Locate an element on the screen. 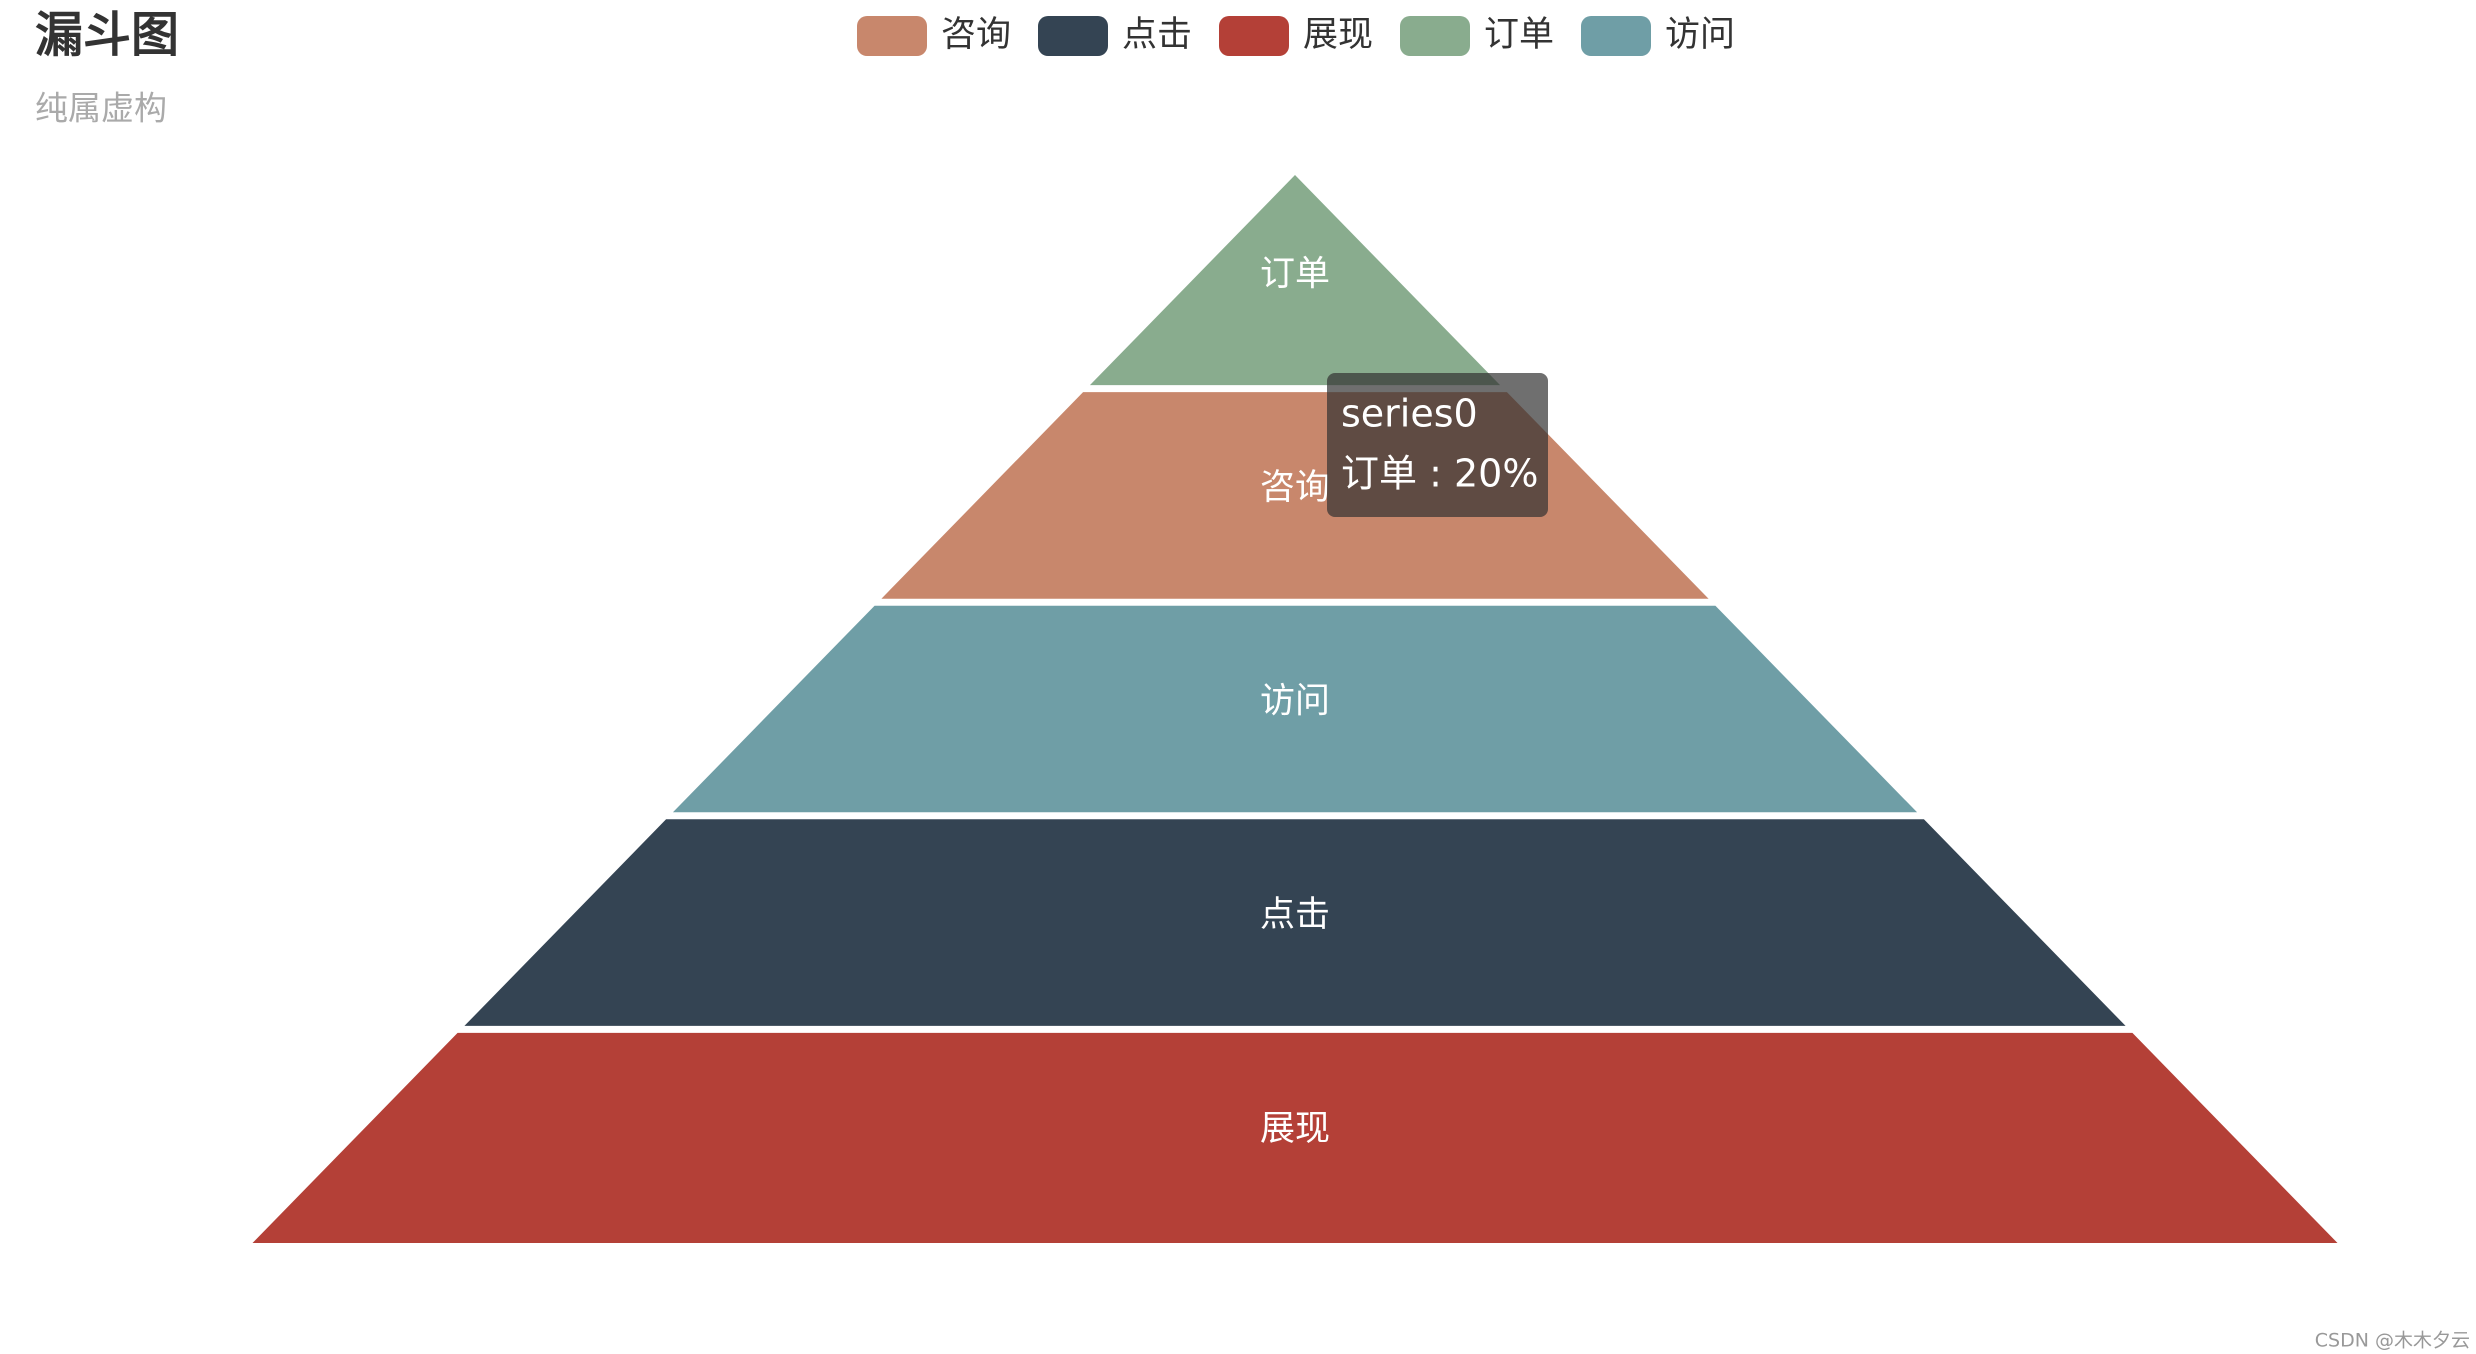 The width and height of the screenshot is (2476, 1354). tooltip: series0 订单 : 20% is located at coordinates (1437, 445).